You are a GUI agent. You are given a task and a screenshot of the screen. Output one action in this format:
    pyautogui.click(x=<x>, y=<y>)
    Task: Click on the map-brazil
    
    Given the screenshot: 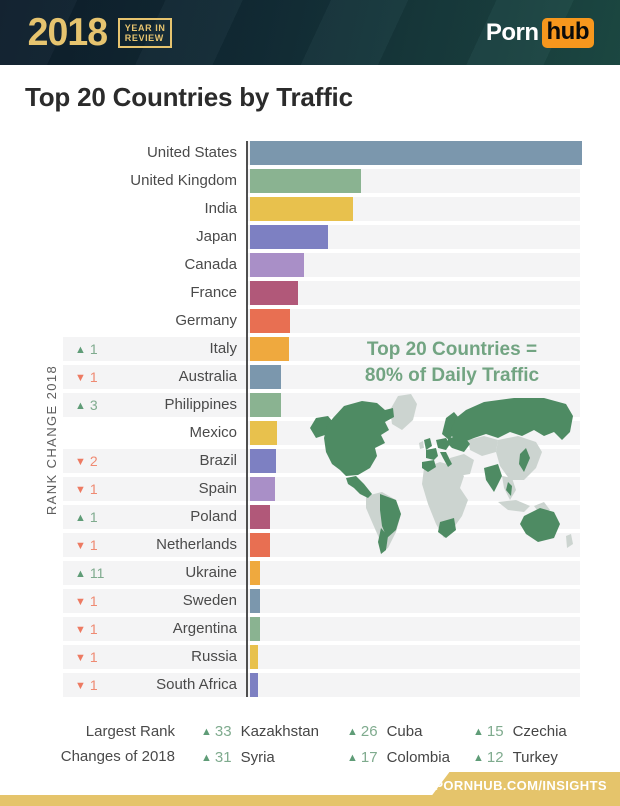 What is the action you would take?
    pyautogui.click(x=390, y=516)
    